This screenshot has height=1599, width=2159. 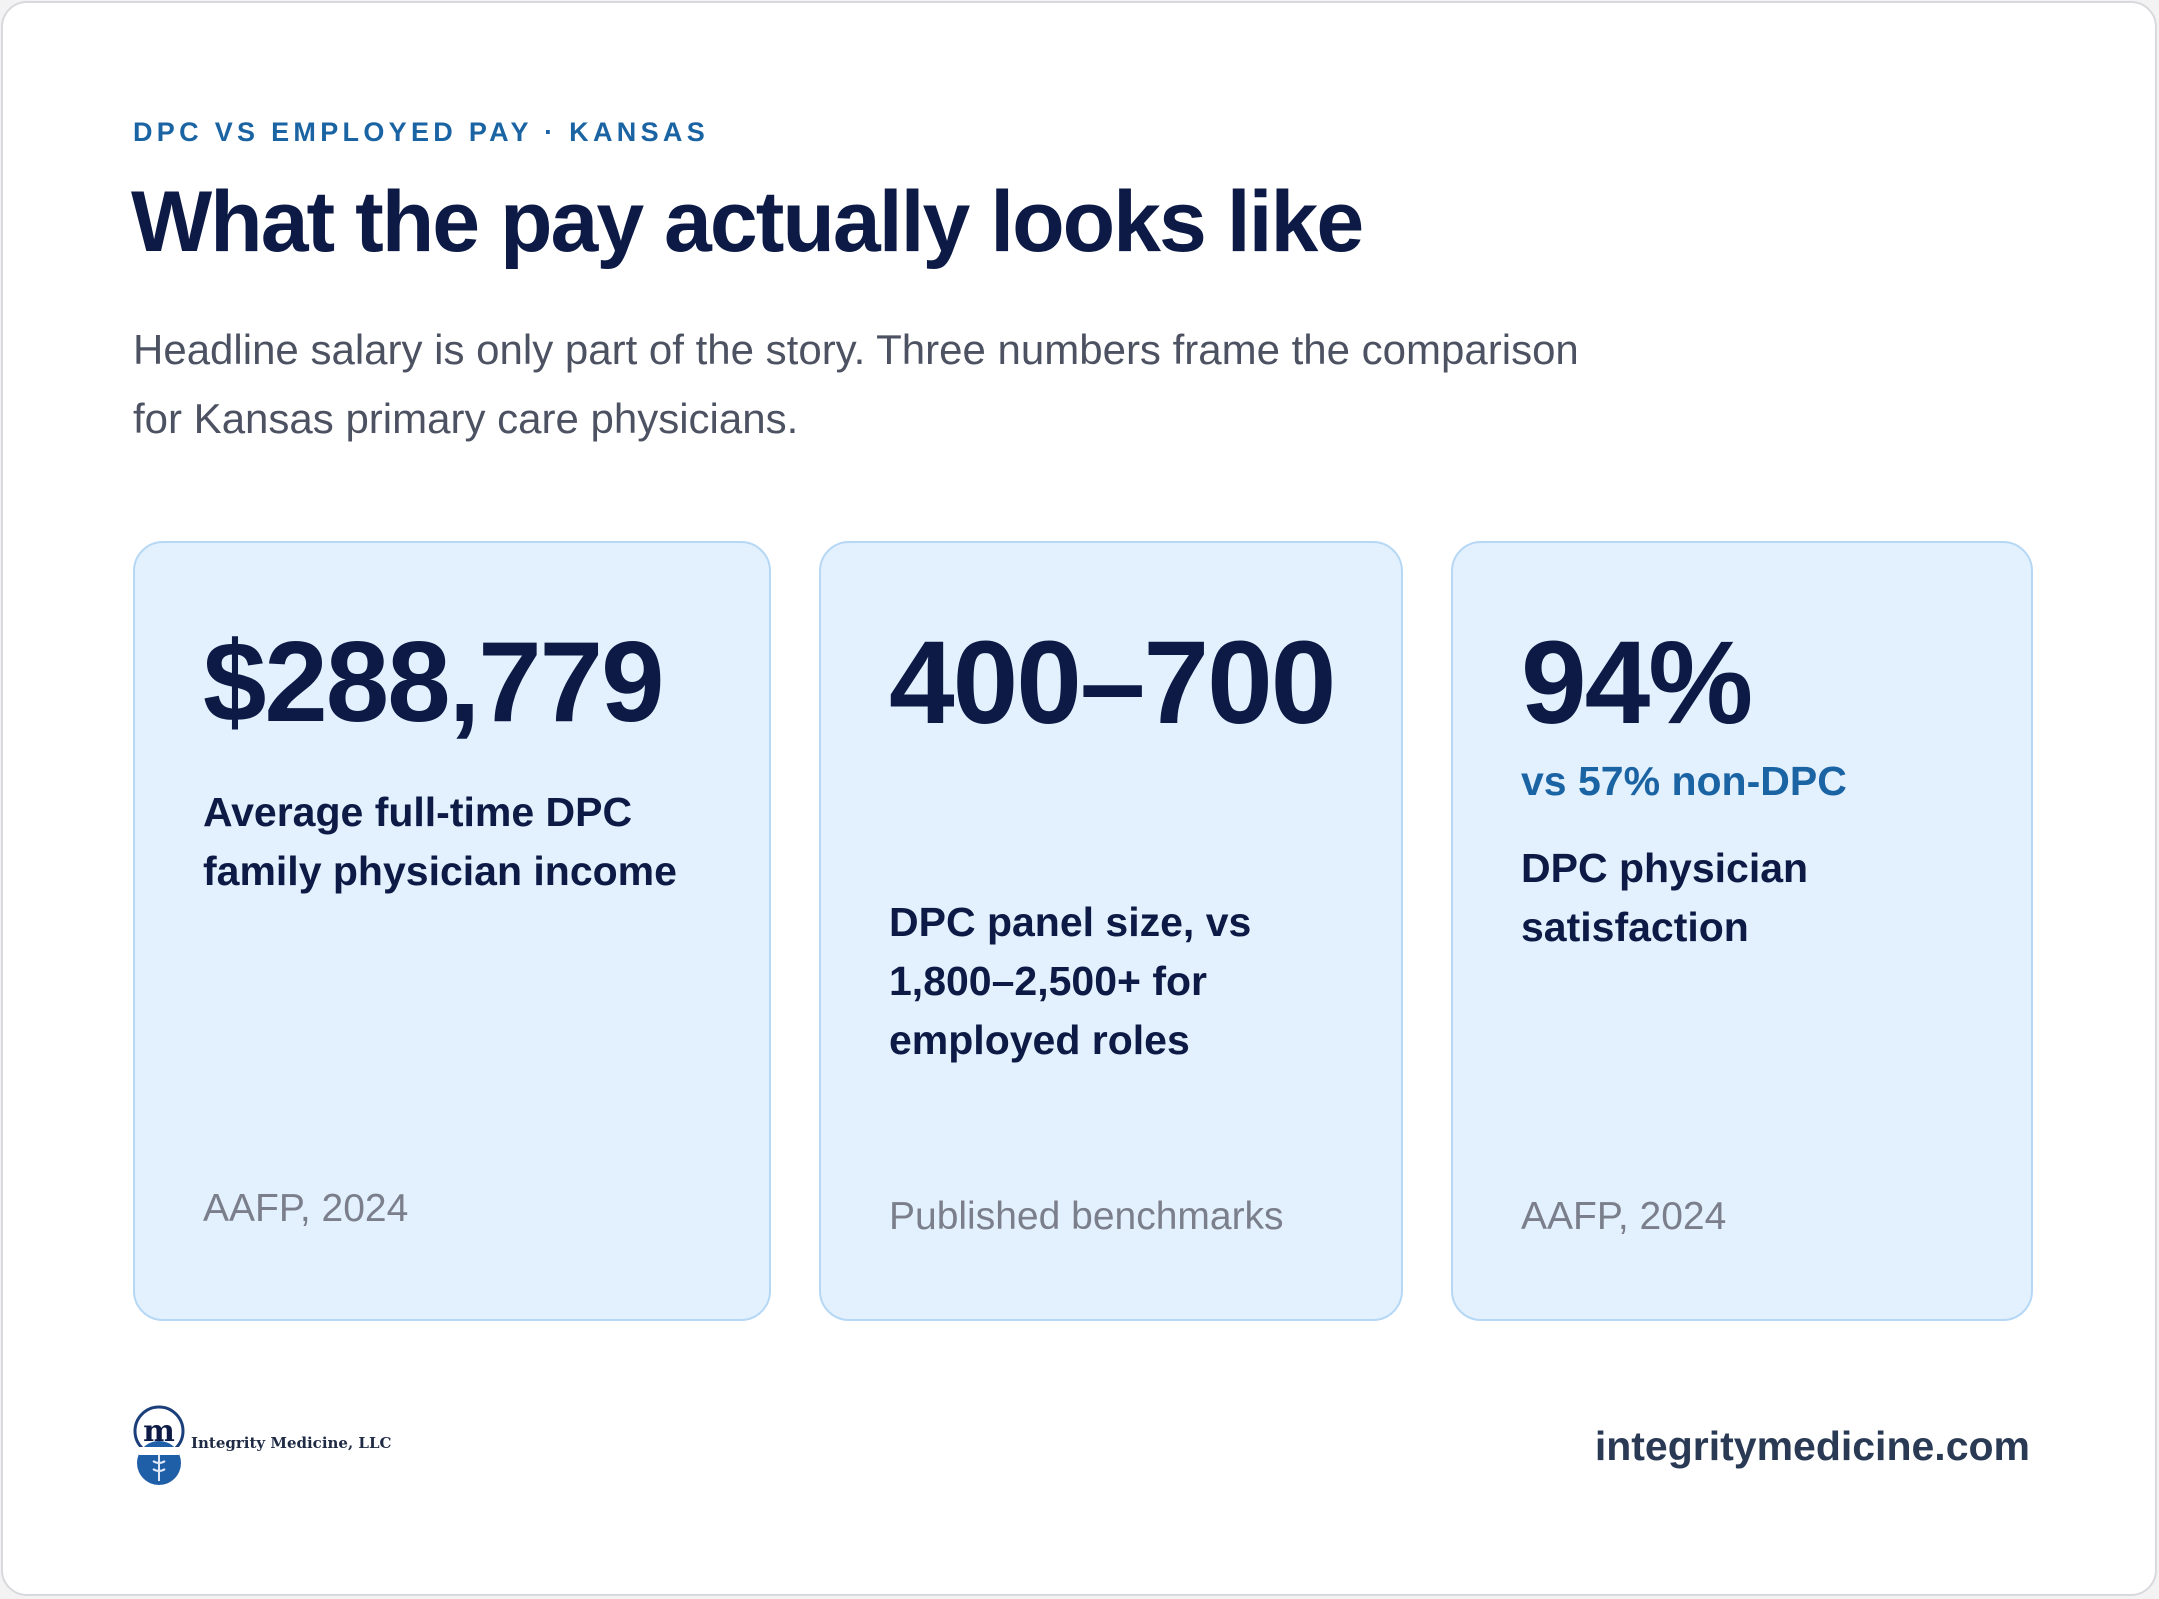 I want to click on stat-source: Published benchmarks, so click(x=1086, y=1216).